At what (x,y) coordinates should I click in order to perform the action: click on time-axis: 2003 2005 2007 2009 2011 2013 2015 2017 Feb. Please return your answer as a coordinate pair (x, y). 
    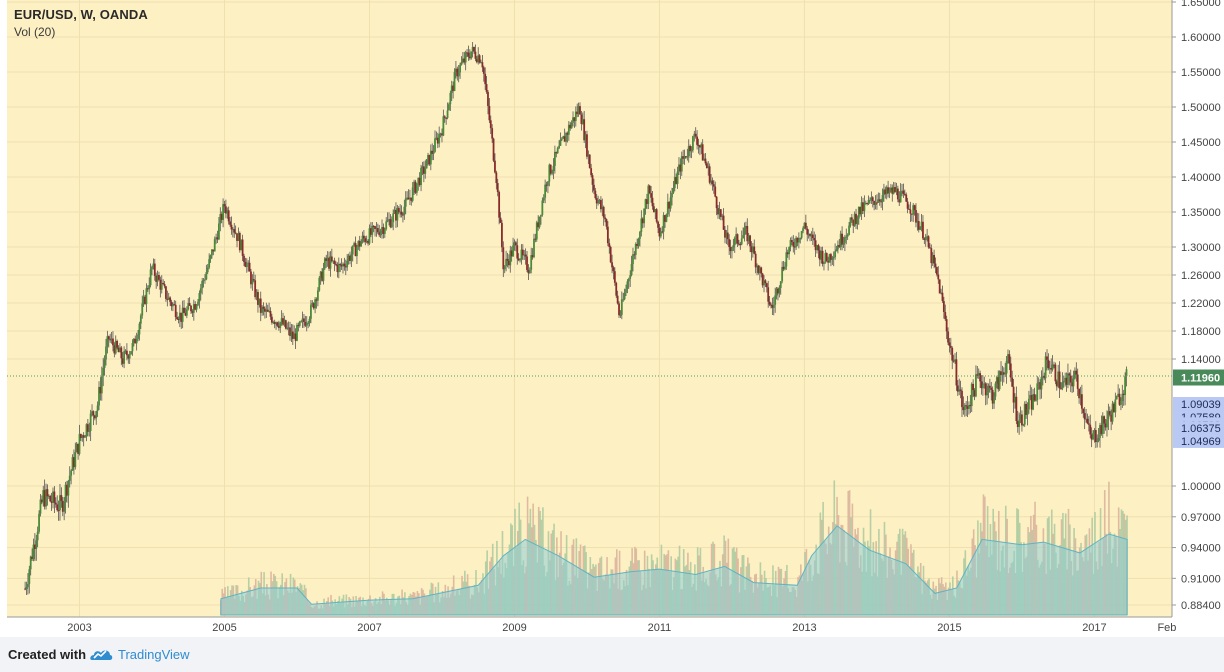
    Looking at the image, I should click on (621, 628).